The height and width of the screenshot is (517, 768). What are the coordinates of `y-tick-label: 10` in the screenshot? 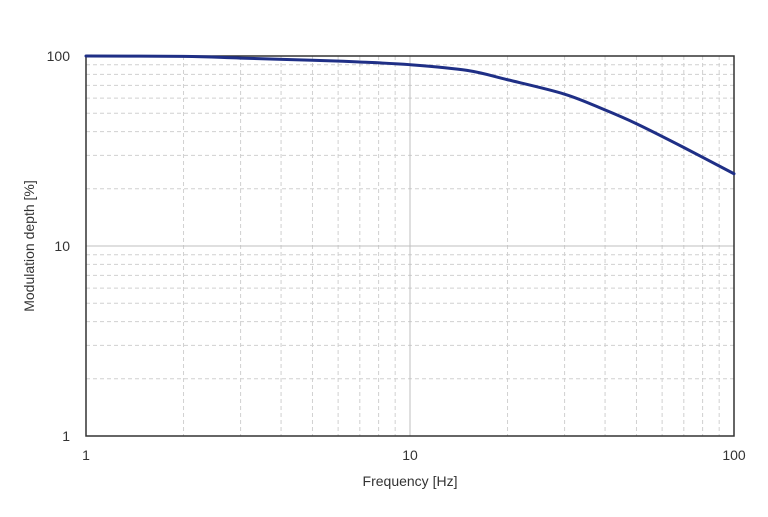 It's located at (62, 246).